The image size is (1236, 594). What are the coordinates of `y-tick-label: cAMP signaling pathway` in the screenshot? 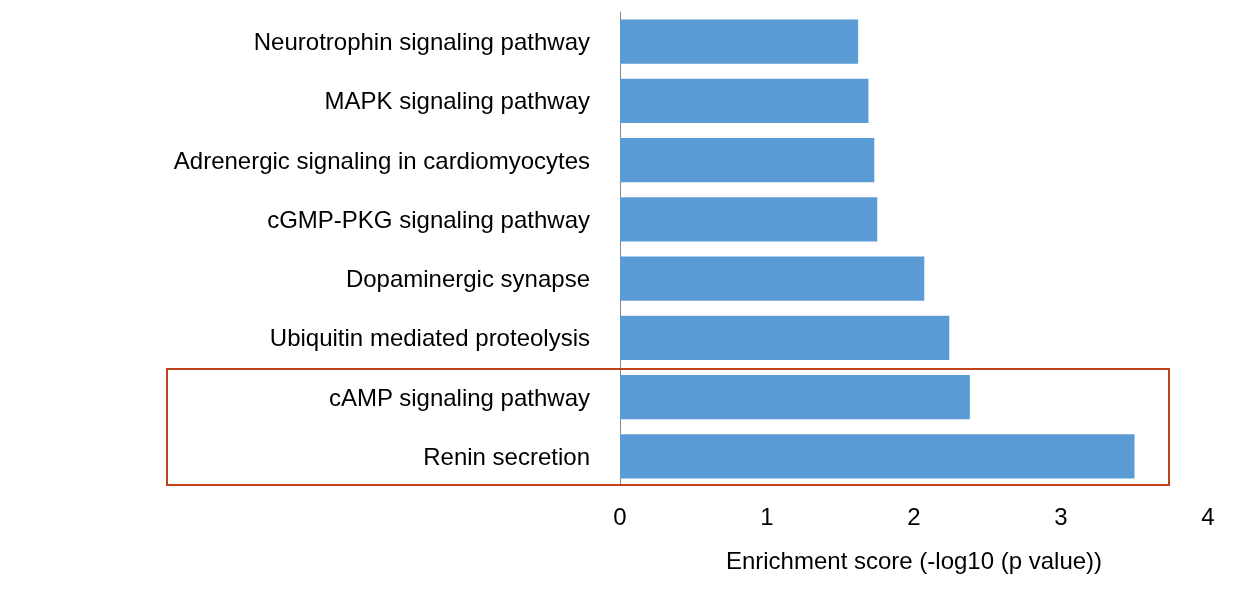 It's located at (459, 397).